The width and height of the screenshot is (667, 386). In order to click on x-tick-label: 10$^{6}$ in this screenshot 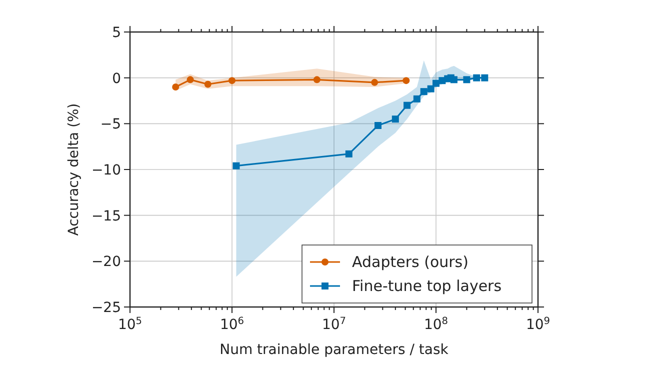, I will do `click(232, 324)`.